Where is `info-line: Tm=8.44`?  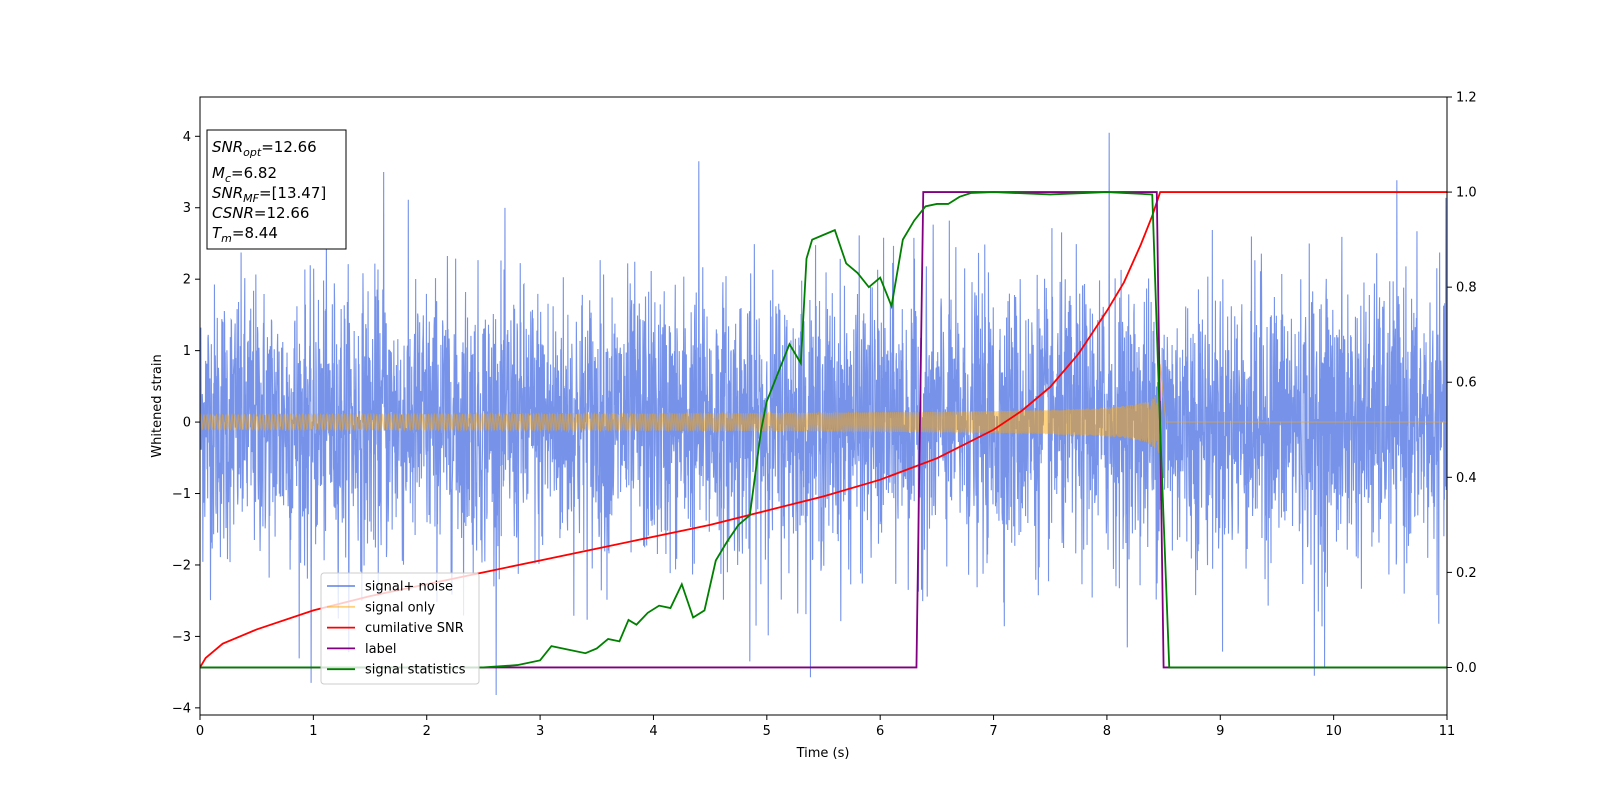 info-line: Tm=8.44 is located at coordinates (245, 234).